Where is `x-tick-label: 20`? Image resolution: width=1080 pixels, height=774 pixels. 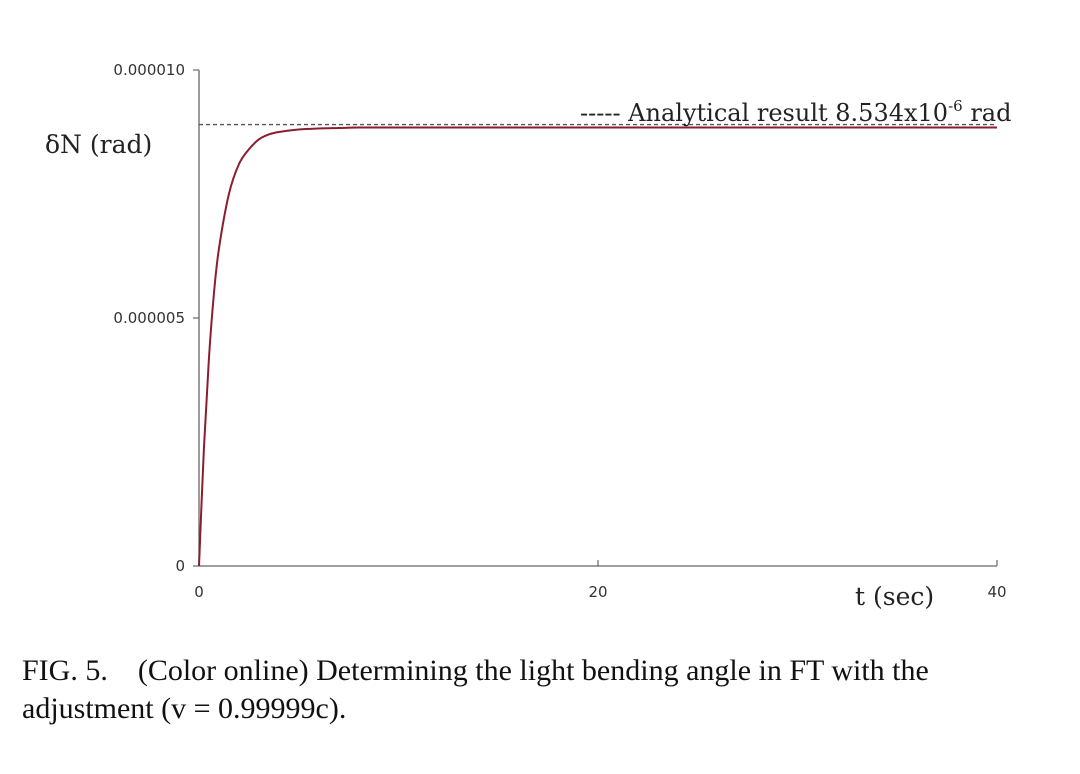
x-tick-label: 20 is located at coordinates (597, 592).